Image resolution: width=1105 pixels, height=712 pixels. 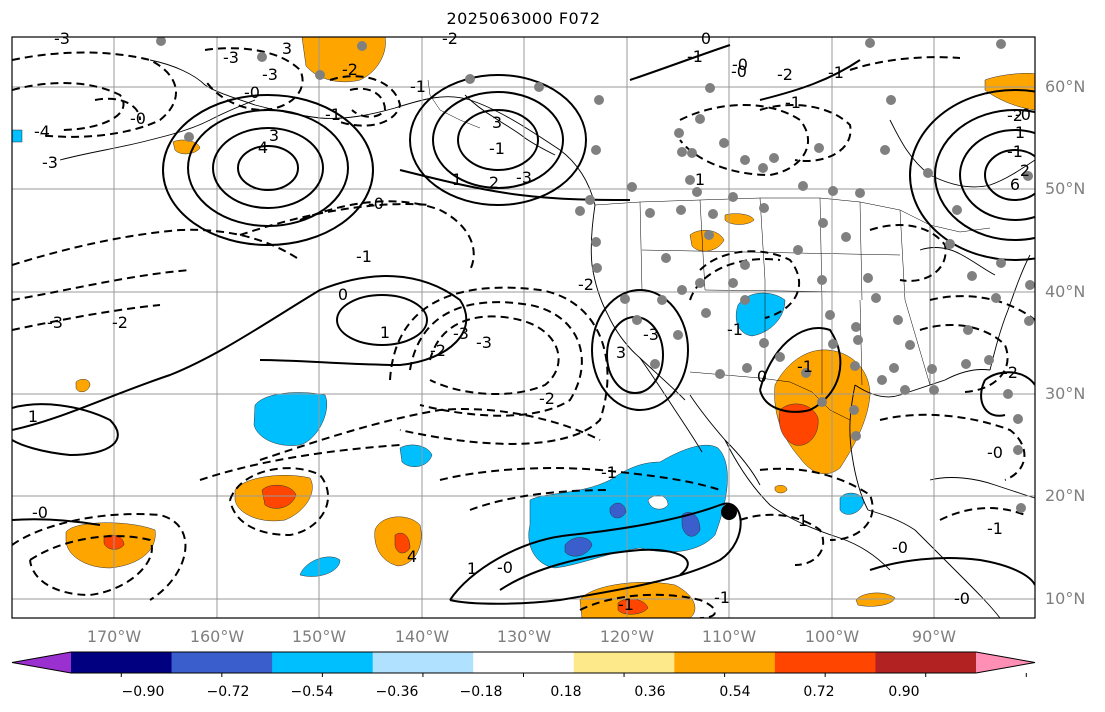 What do you see at coordinates (1010, 312) in the screenshot?
I see `coastline-east-coast` at bounding box center [1010, 312].